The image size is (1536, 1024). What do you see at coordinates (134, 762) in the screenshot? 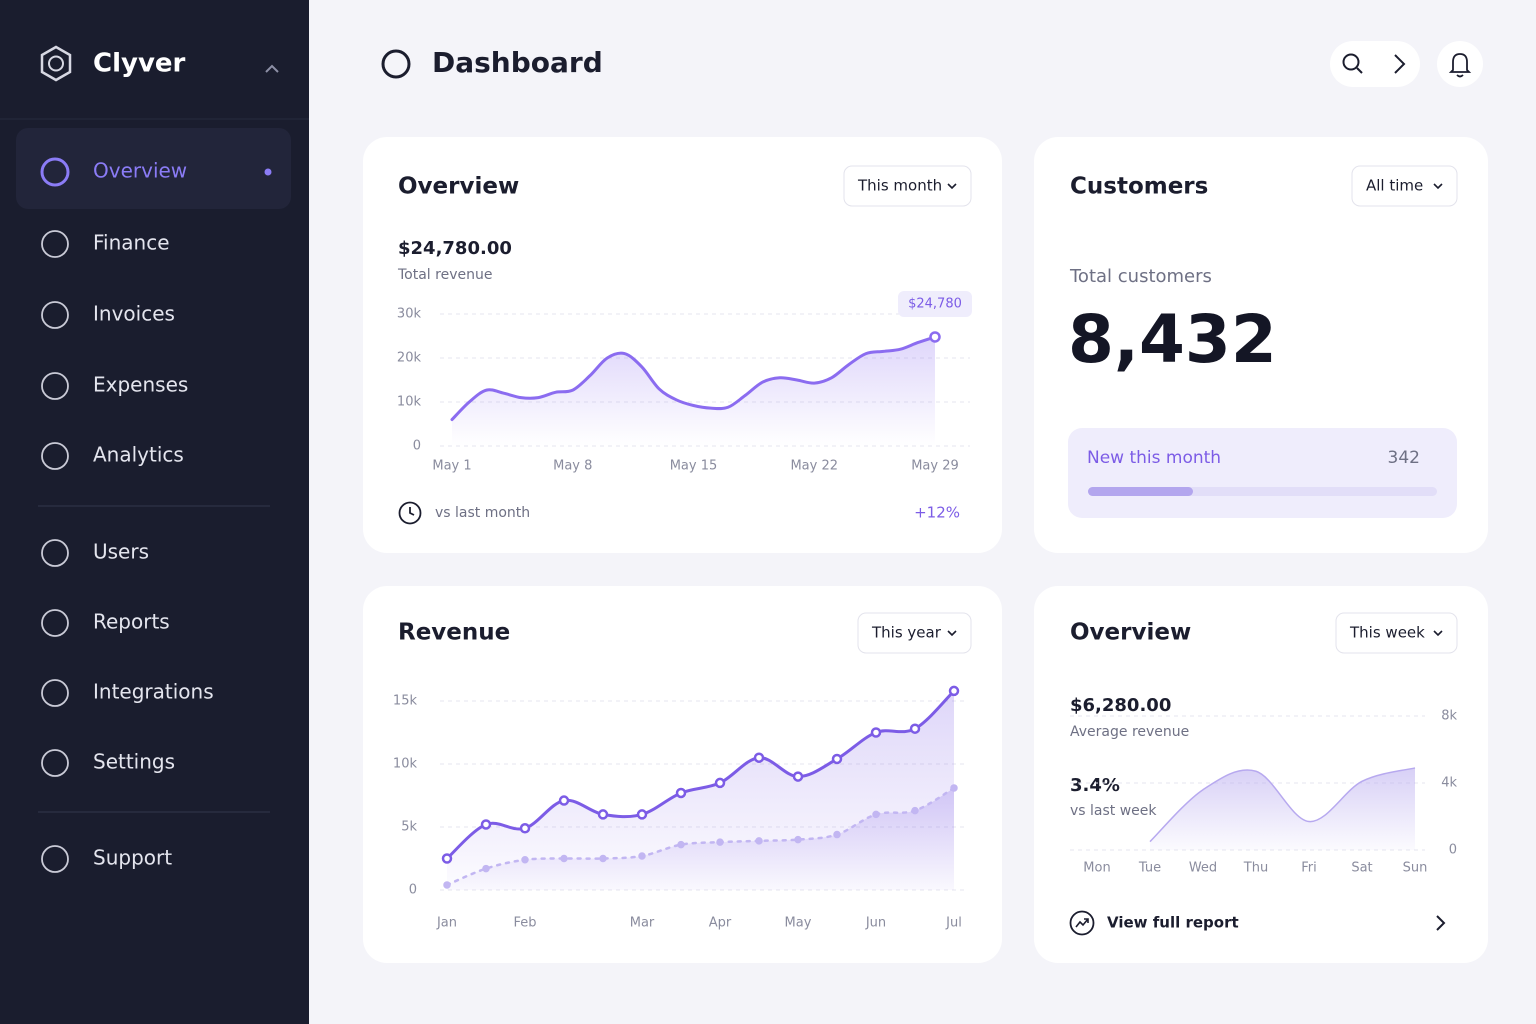
I see `nav-item: Settings` at bounding box center [134, 762].